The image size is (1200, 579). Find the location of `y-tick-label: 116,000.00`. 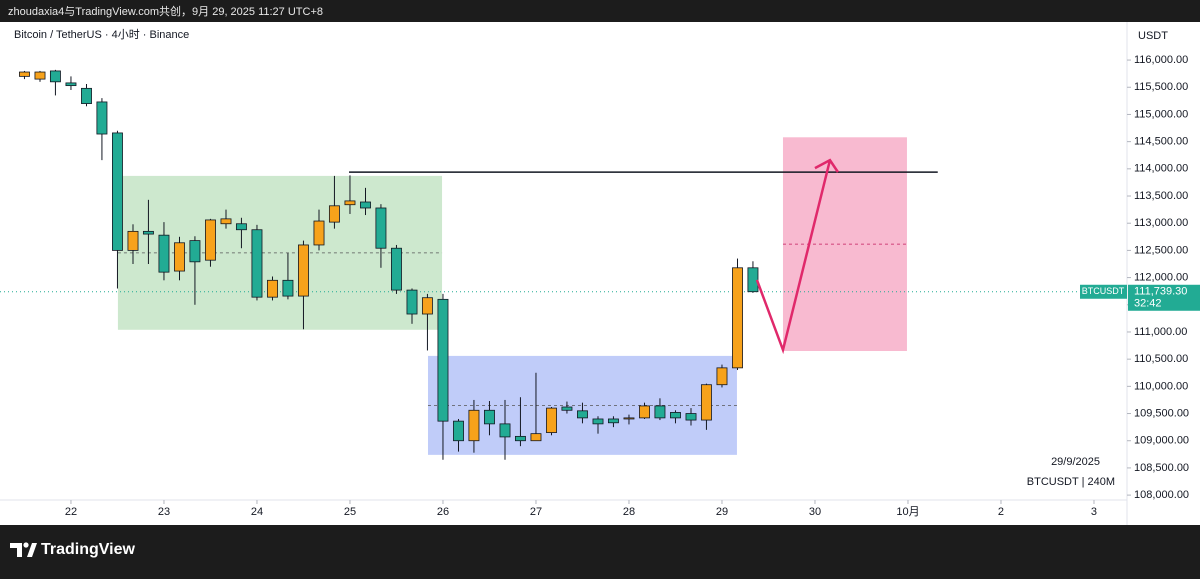

y-tick-label: 116,000.00 is located at coordinates (1161, 60).